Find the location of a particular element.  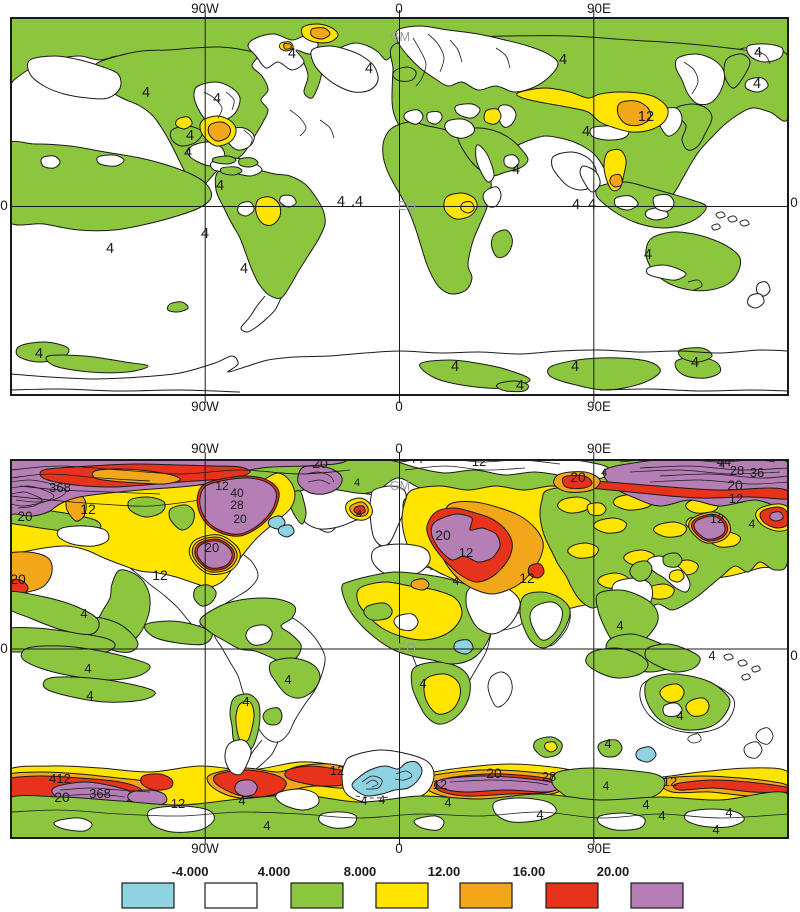

svg-text: 412 is located at coordinates (60, 778).